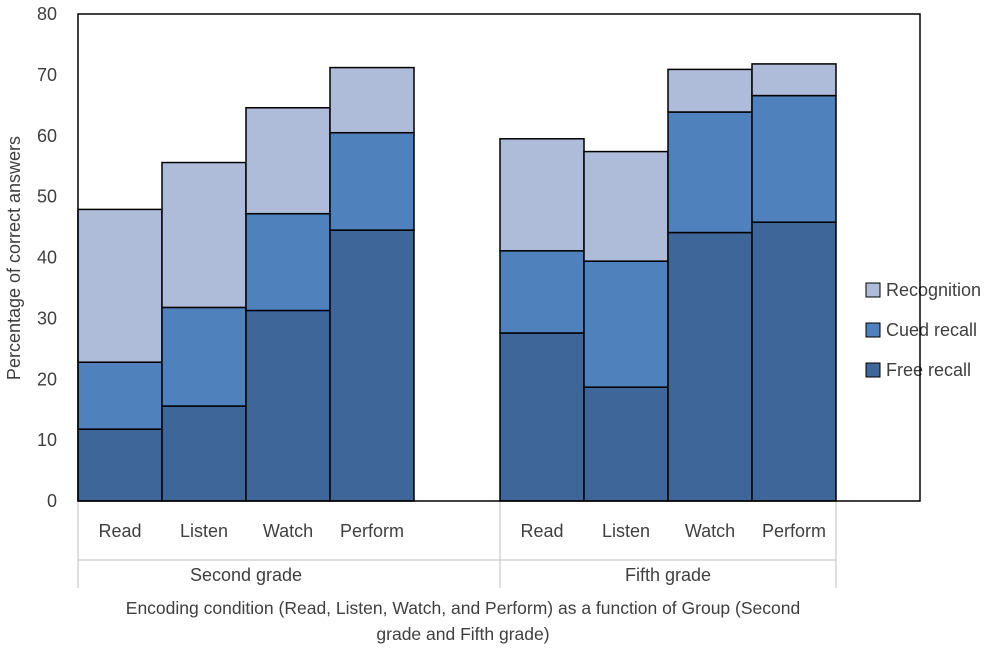 This screenshot has height=650, width=1000. What do you see at coordinates (52, 501) in the screenshot?
I see `y-tick-label: 0` at bounding box center [52, 501].